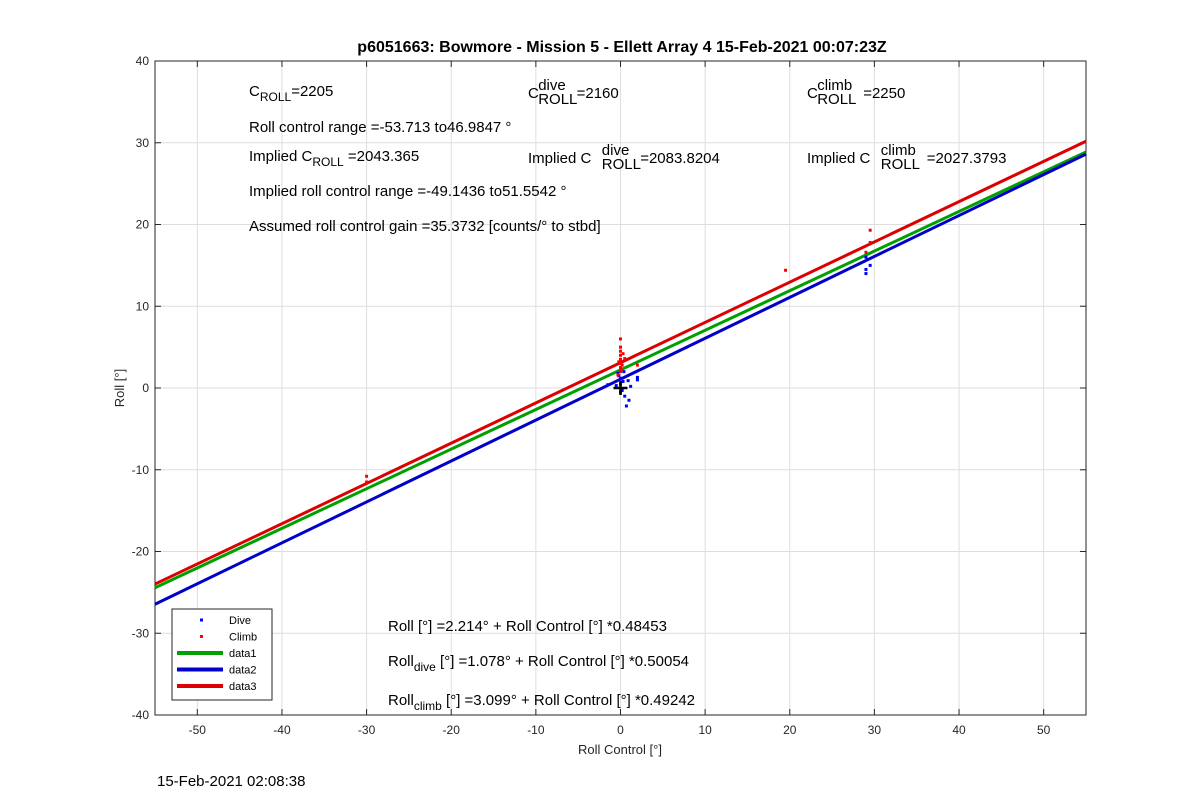 Image resolution: width=1200 pixels, height=804 pixels. Describe the element at coordinates (328, 162) in the screenshot. I see `implied-c-roll-part: ROLL` at that location.